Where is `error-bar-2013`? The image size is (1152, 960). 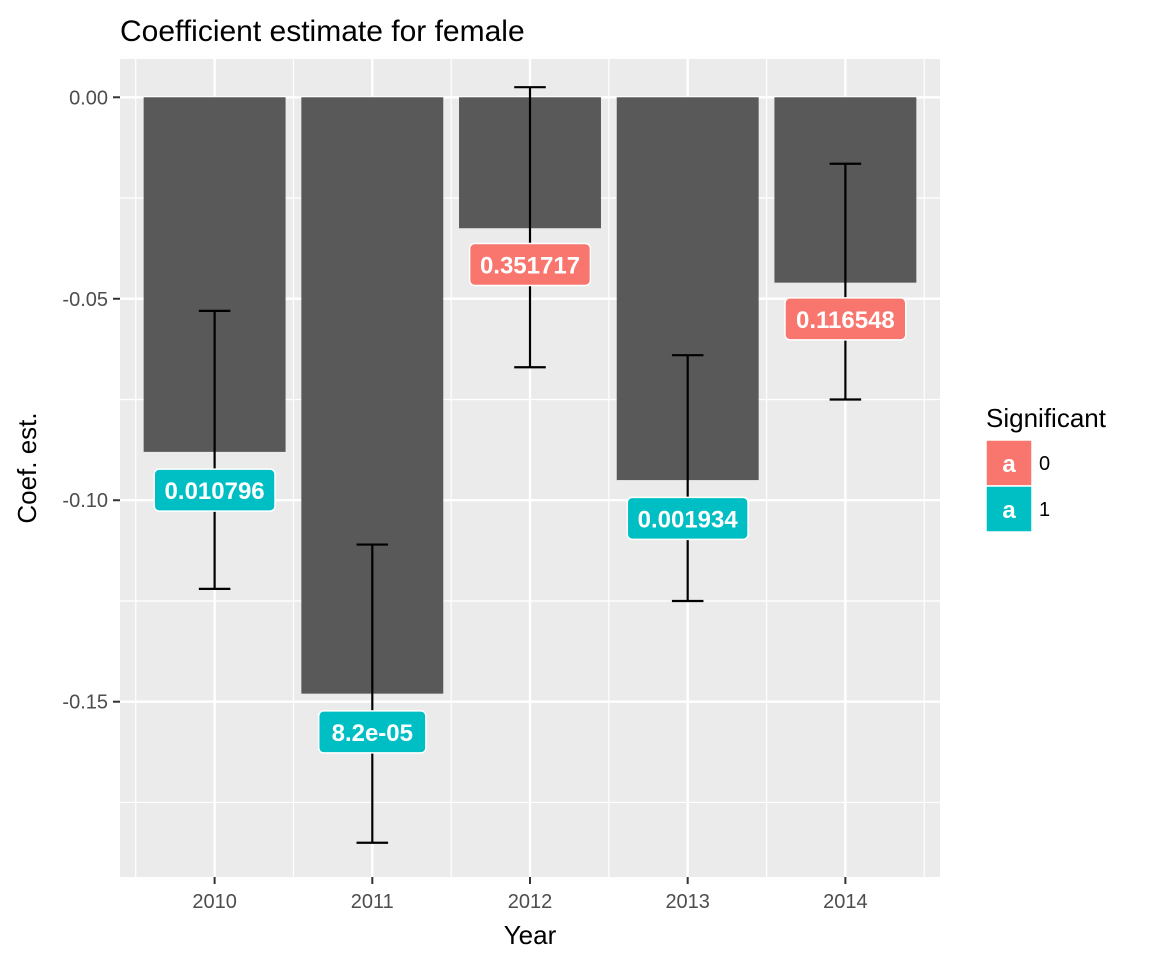
error-bar-2013 is located at coordinates (687, 478).